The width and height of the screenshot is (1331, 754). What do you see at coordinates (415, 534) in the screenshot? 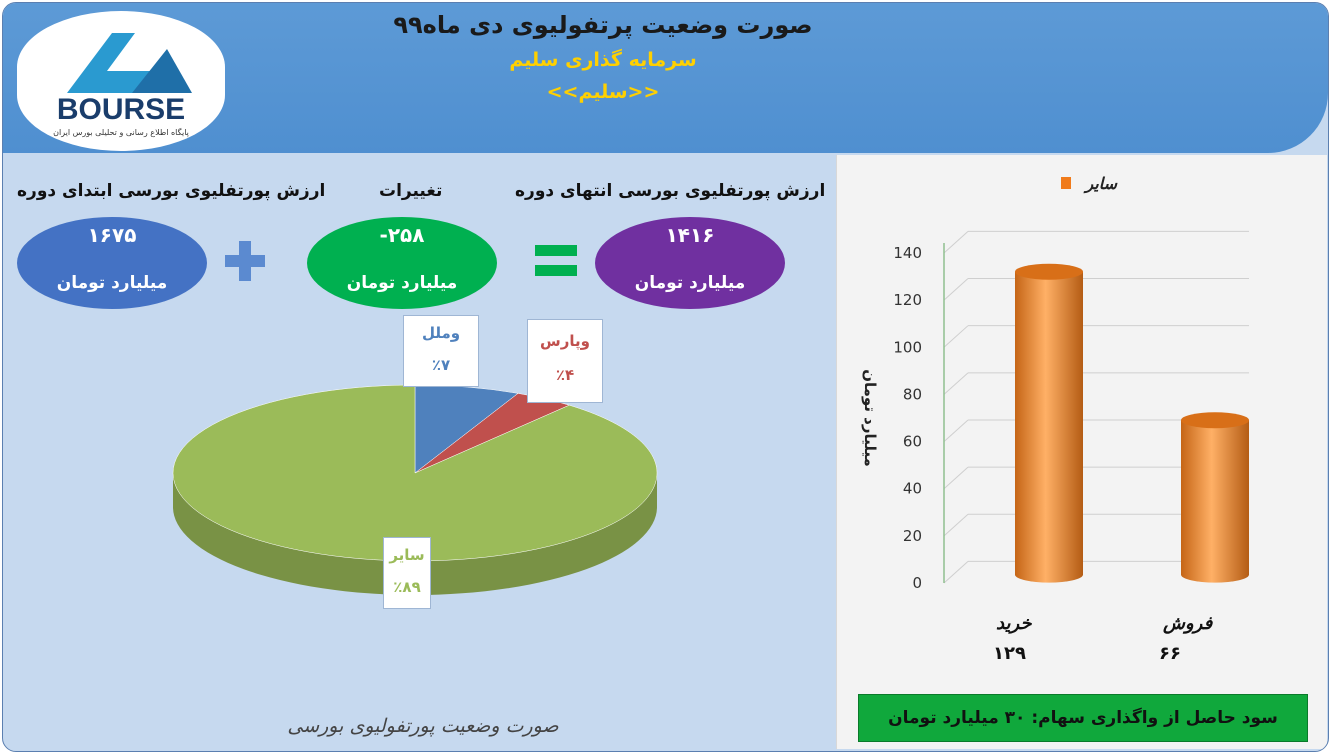
I see `pie-side` at bounding box center [415, 534].